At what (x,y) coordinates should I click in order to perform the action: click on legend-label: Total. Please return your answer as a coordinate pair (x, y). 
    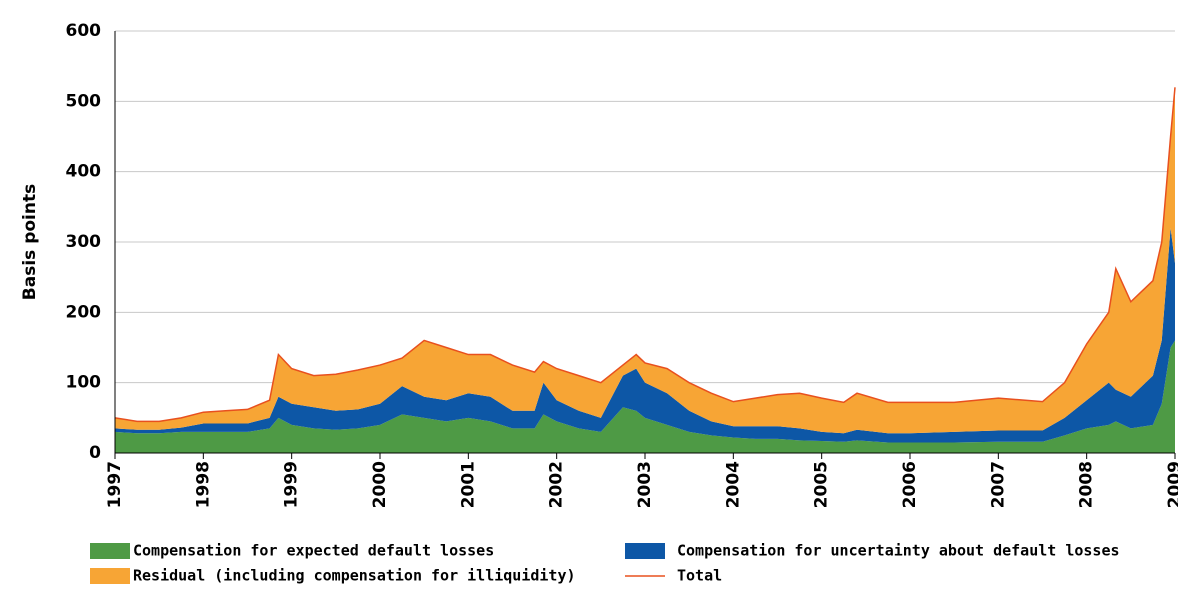
    Looking at the image, I should click on (699, 576).